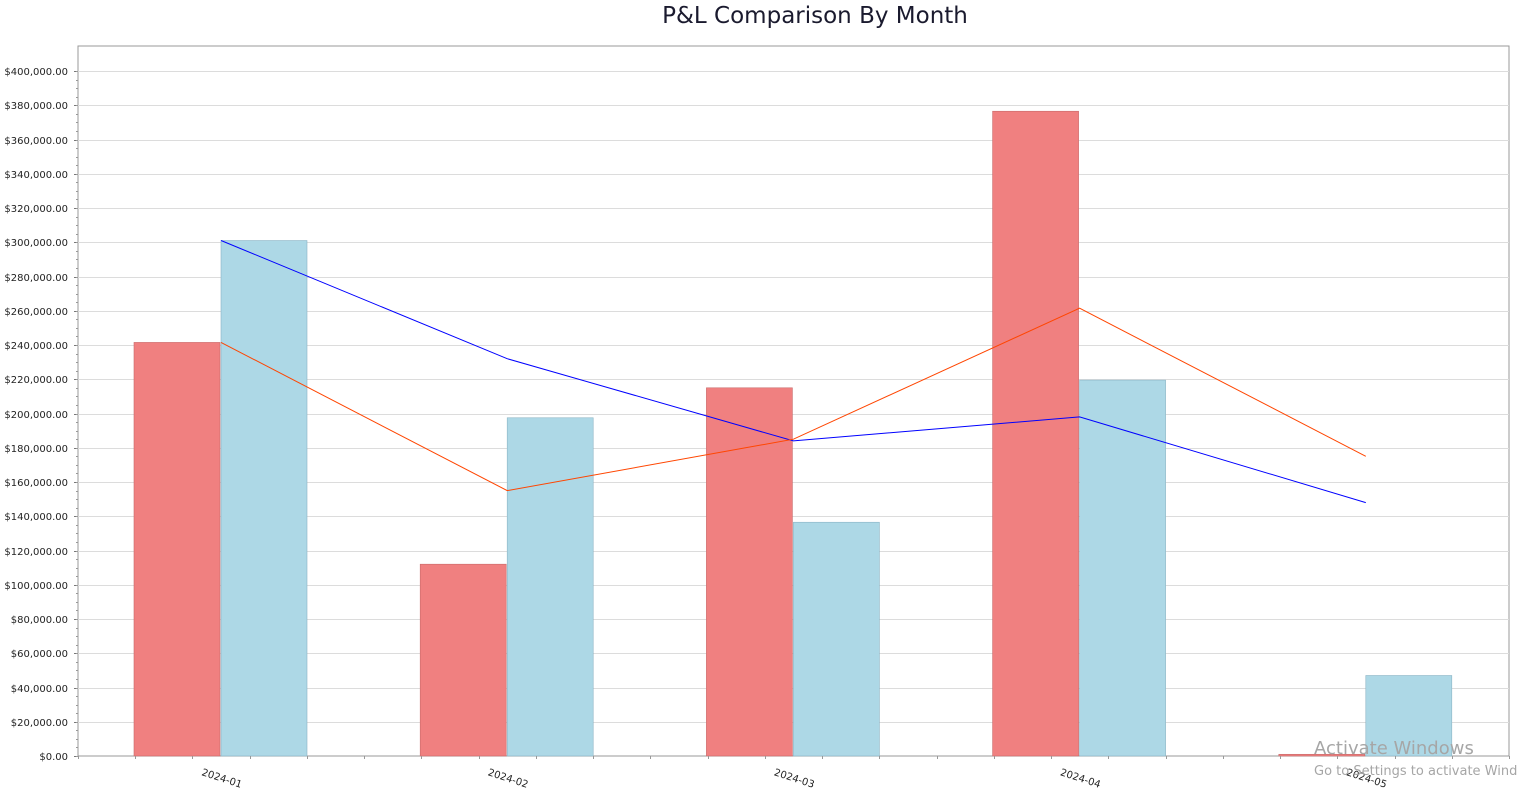 The width and height of the screenshot is (1518, 798). I want to click on x-tick-label: 2024-04, so click(1080, 778).